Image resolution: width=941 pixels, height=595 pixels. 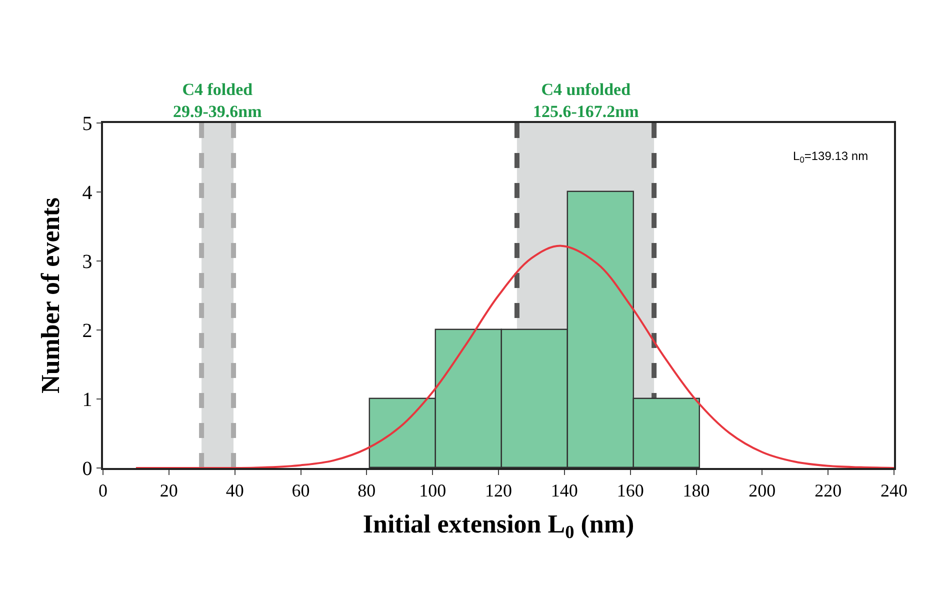 I want to click on y-tick-label: 3, so click(x=87, y=262).